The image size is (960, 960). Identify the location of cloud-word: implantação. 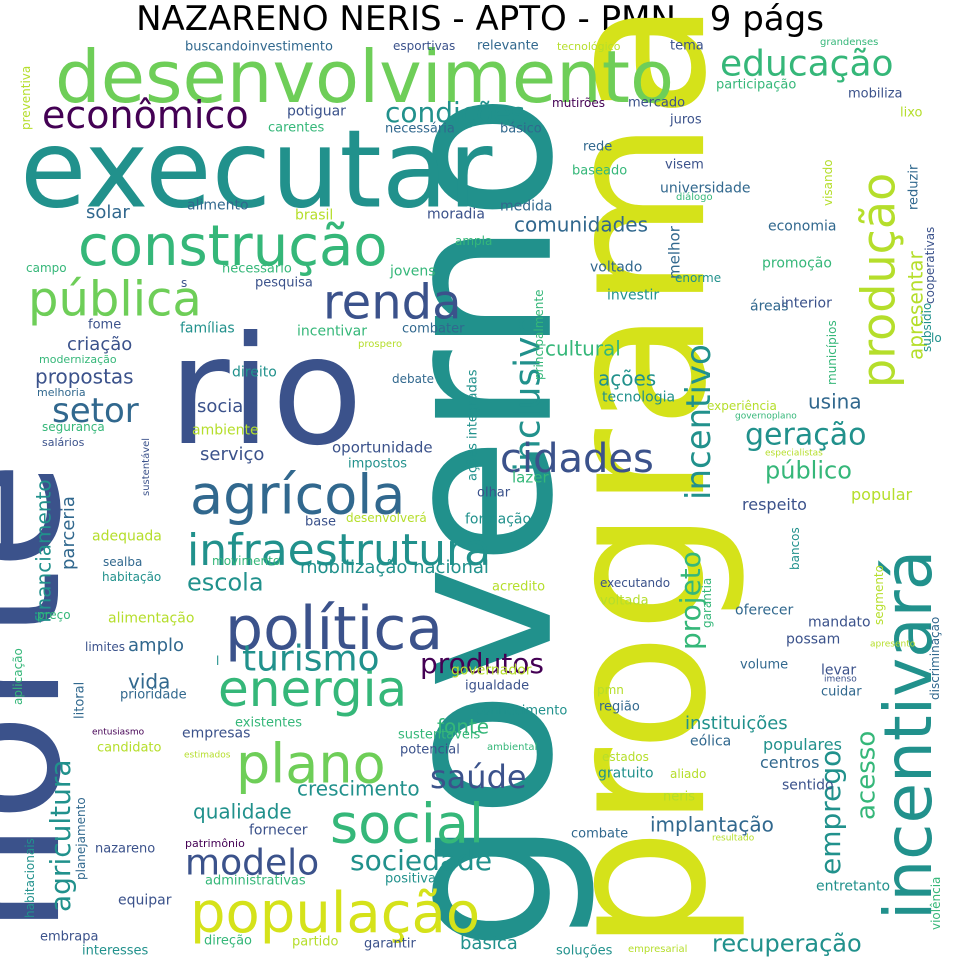
(712, 824).